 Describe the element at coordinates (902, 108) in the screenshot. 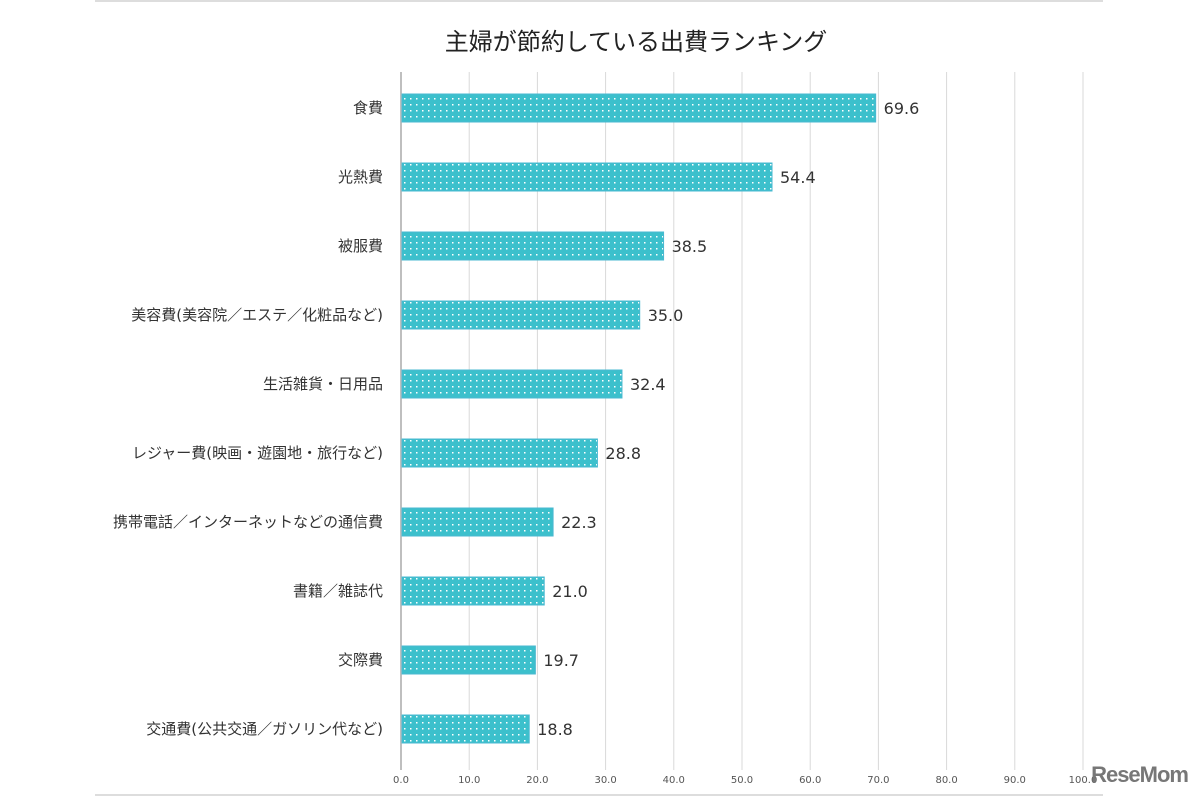

I see `data-label: 69.6` at that location.